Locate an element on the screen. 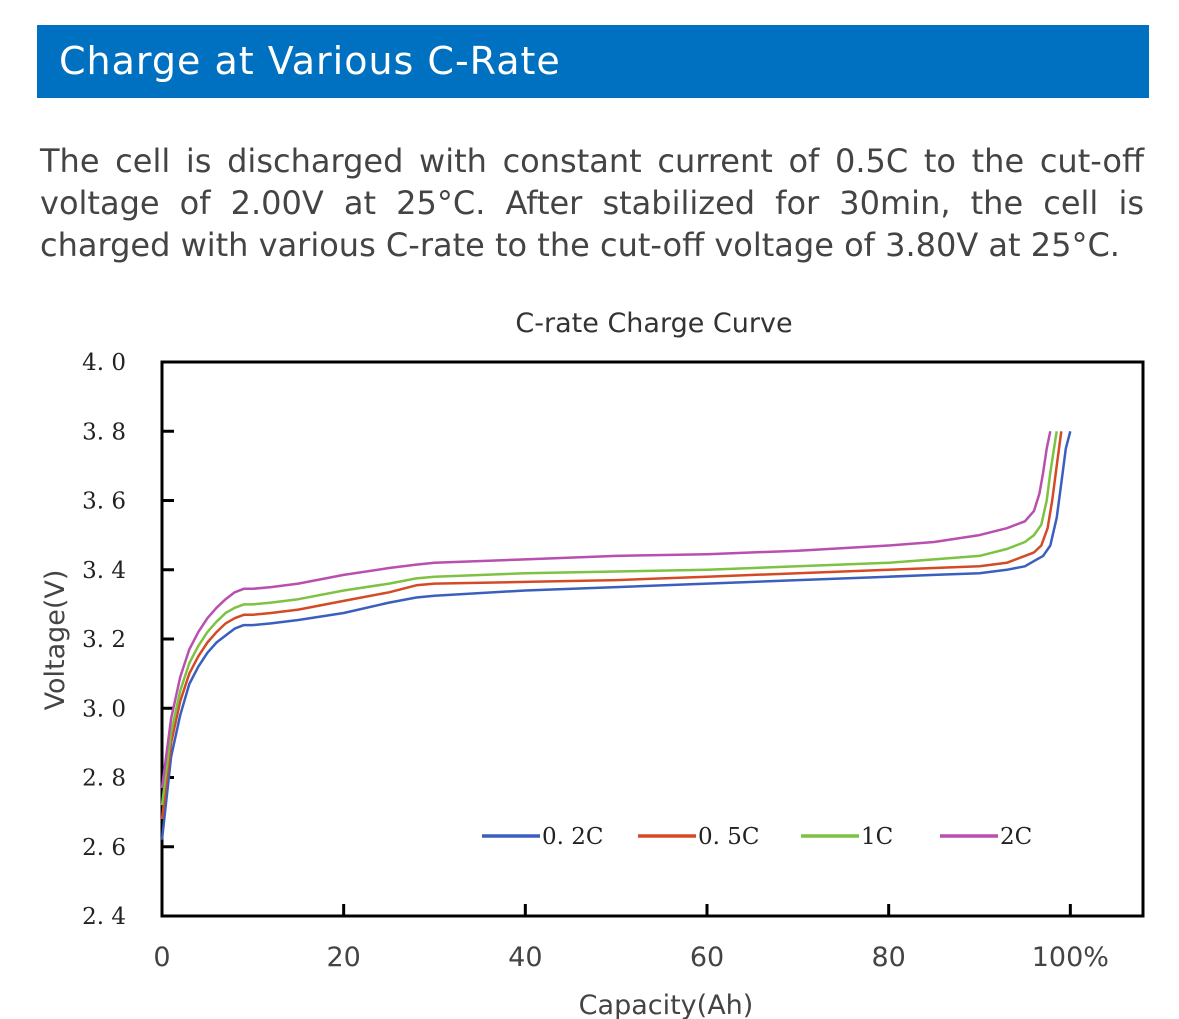 The image size is (1179, 1019). legend: 0. 2C 0. 5C 1C 2C is located at coordinates (757, 837).